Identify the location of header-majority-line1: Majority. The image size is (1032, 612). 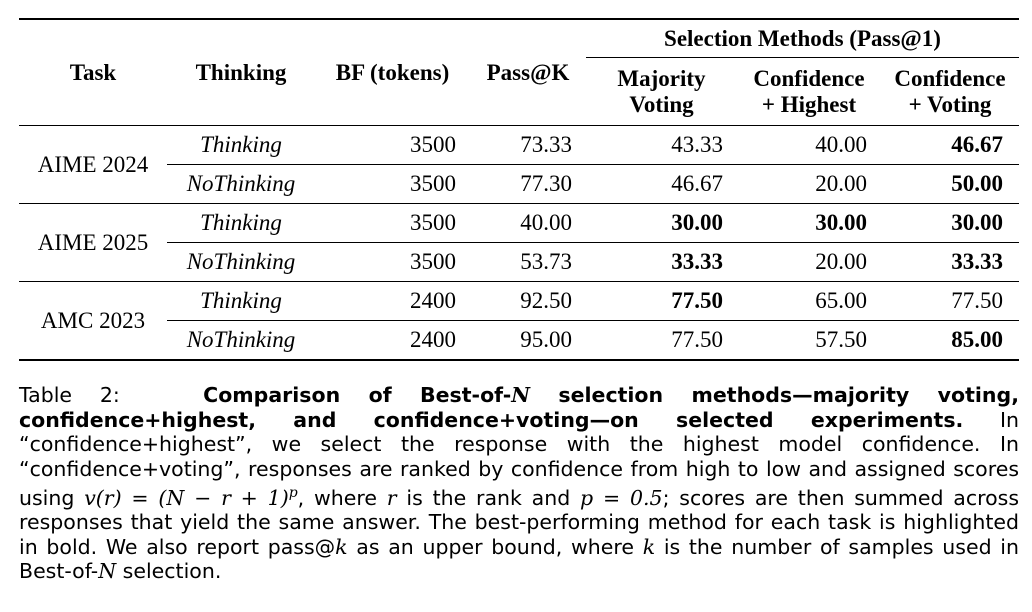
(661, 78).